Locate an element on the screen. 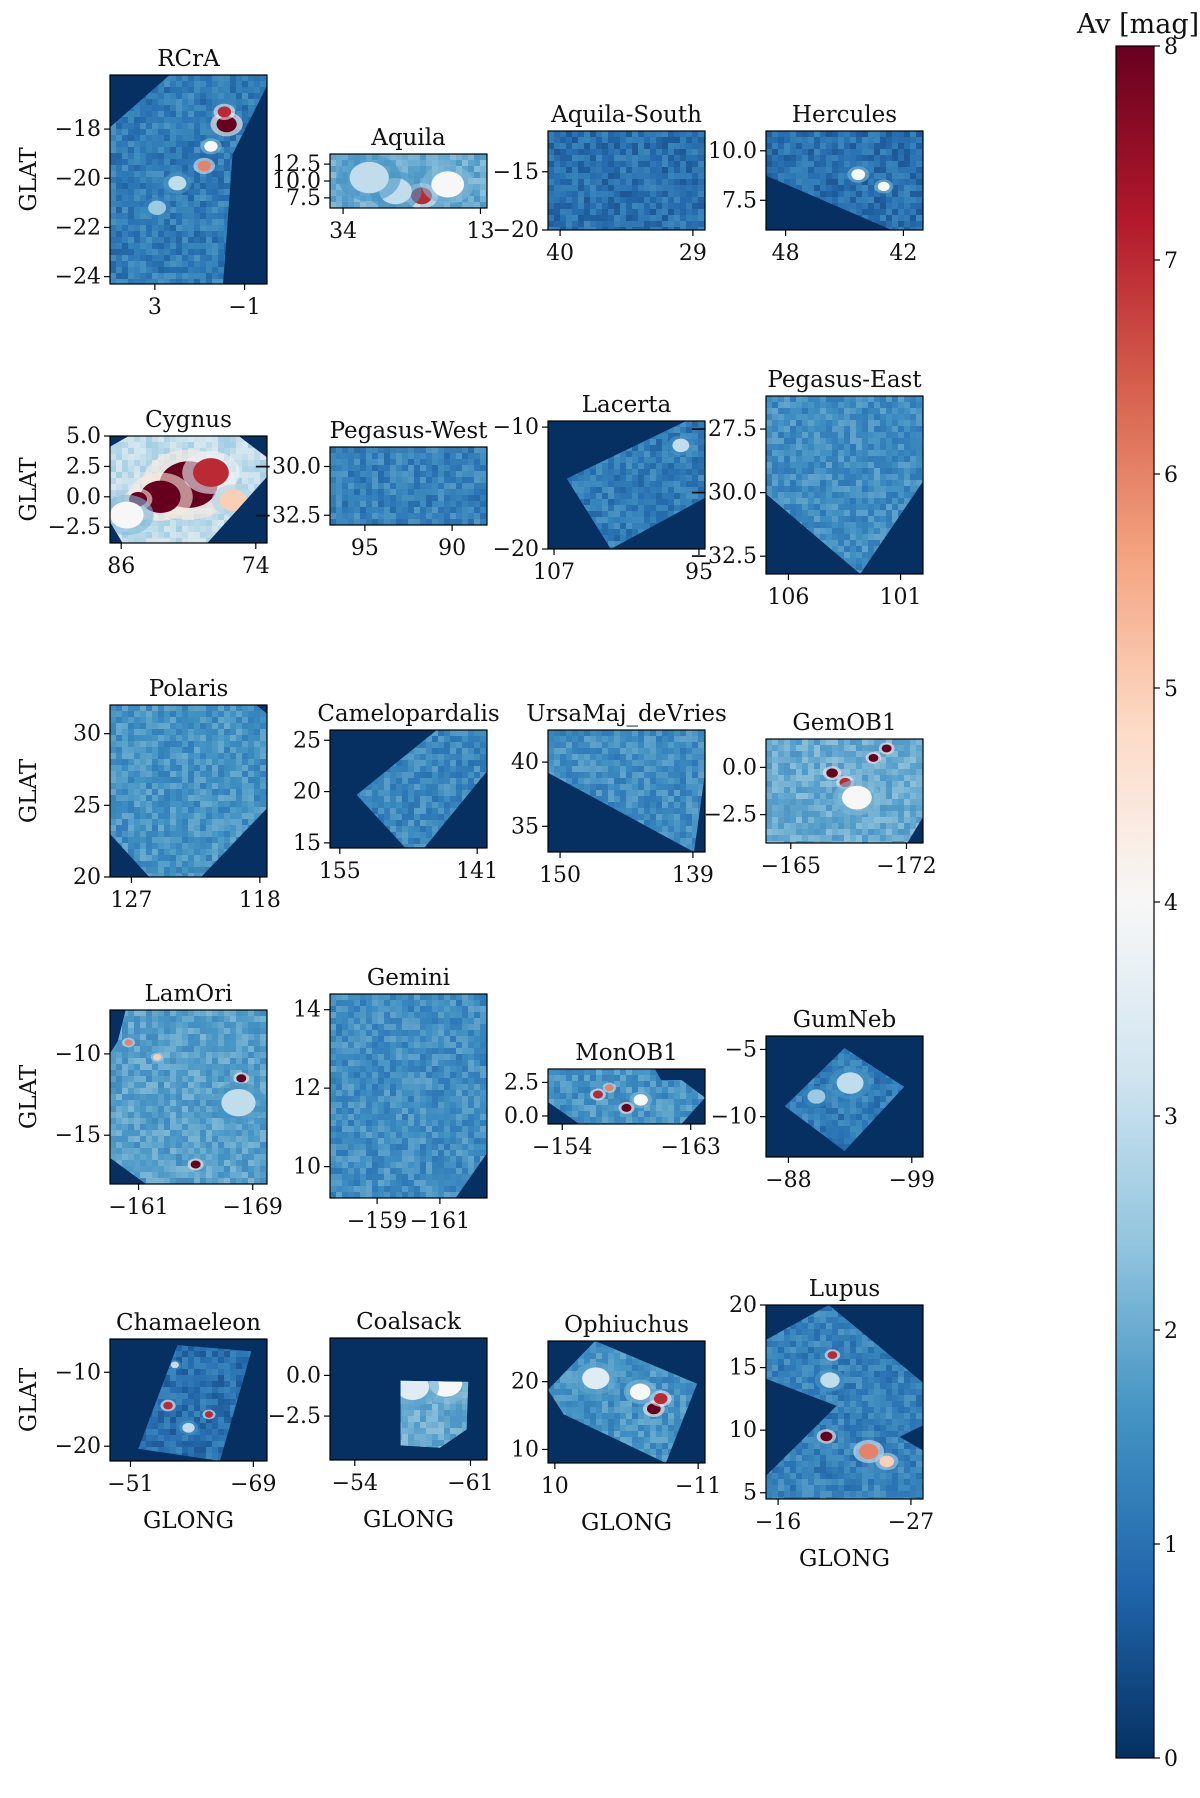  x-tick-label: −159 is located at coordinates (377, 1221).